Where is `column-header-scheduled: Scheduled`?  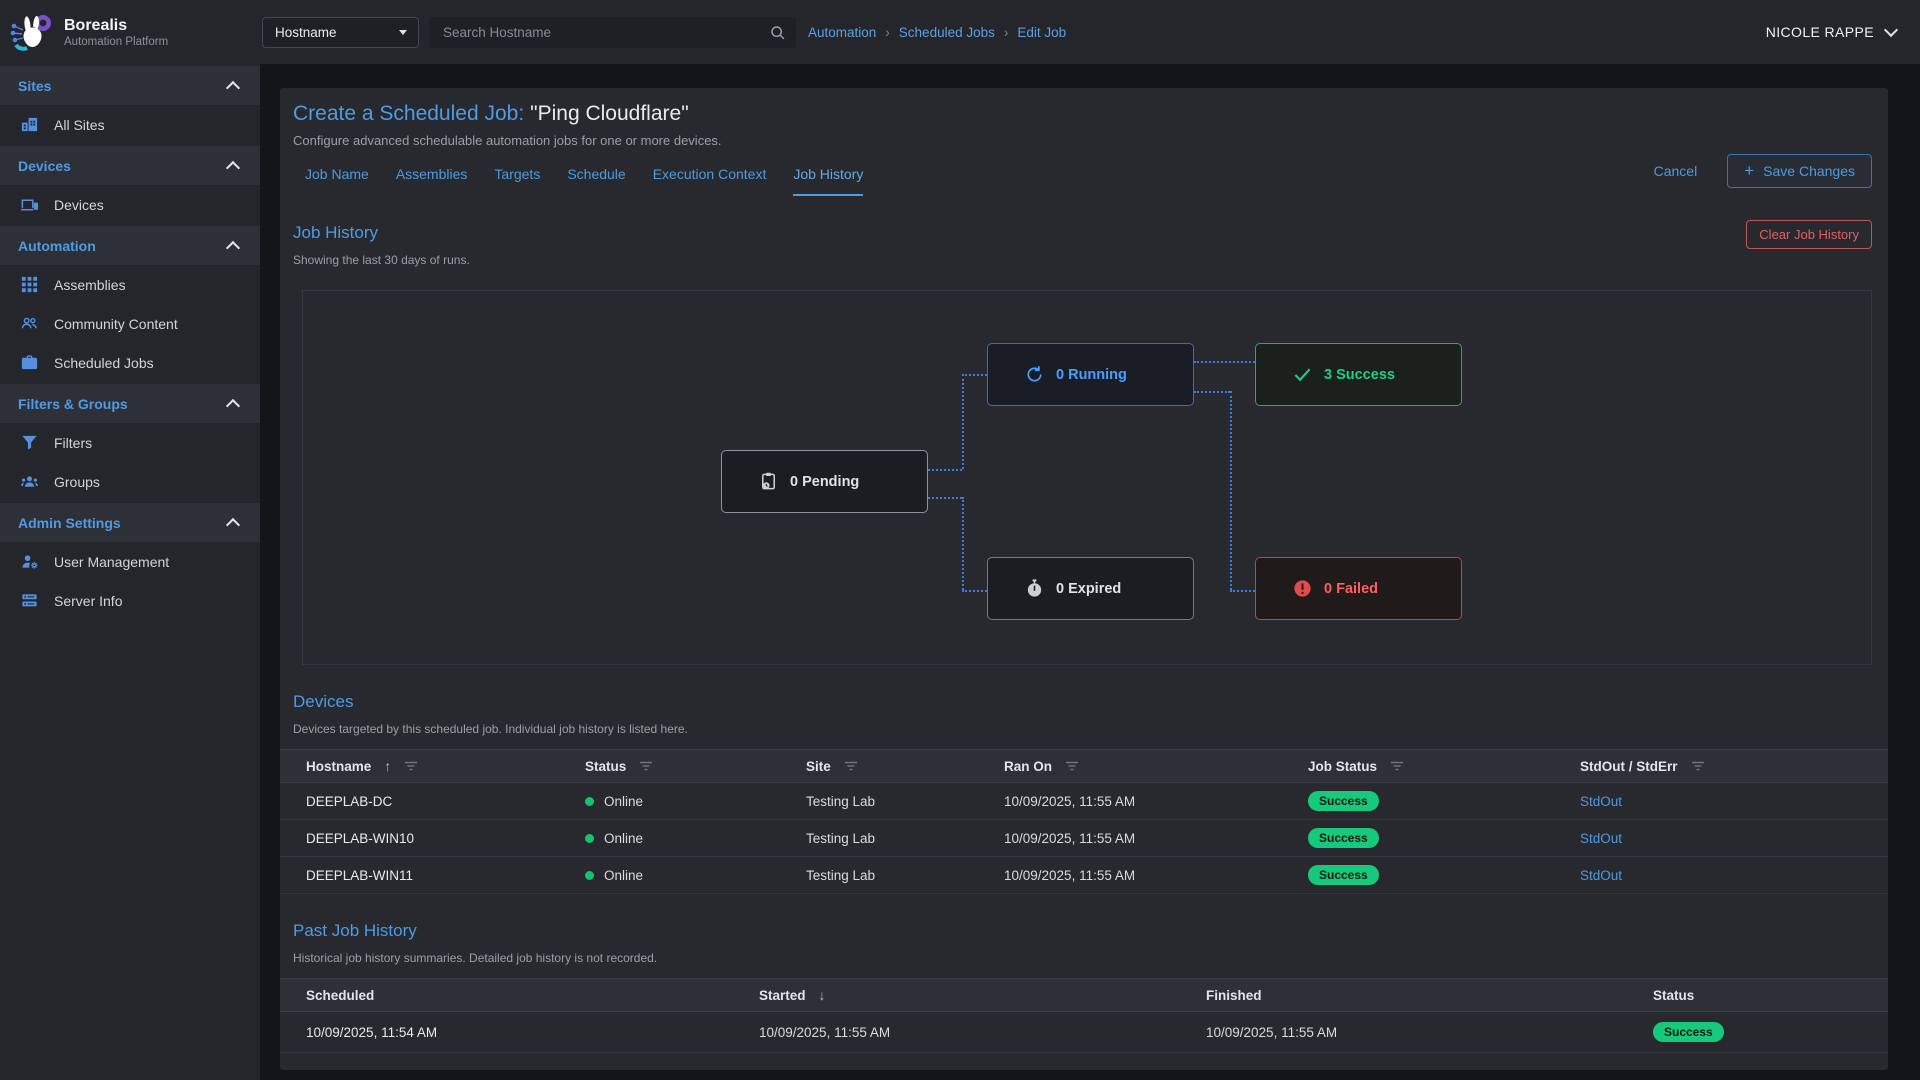 column-header-scheduled: Scheduled is located at coordinates (519, 995).